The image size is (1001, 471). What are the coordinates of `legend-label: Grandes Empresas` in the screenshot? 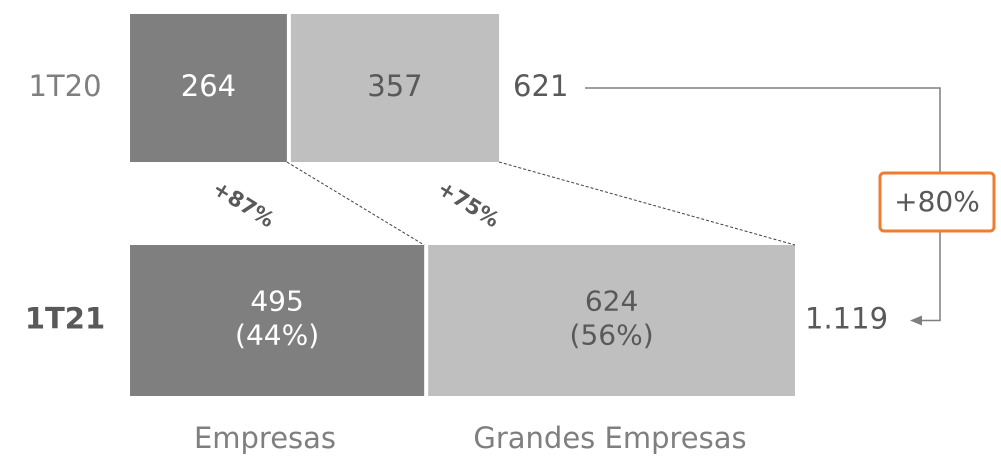 It's located at (609, 438).